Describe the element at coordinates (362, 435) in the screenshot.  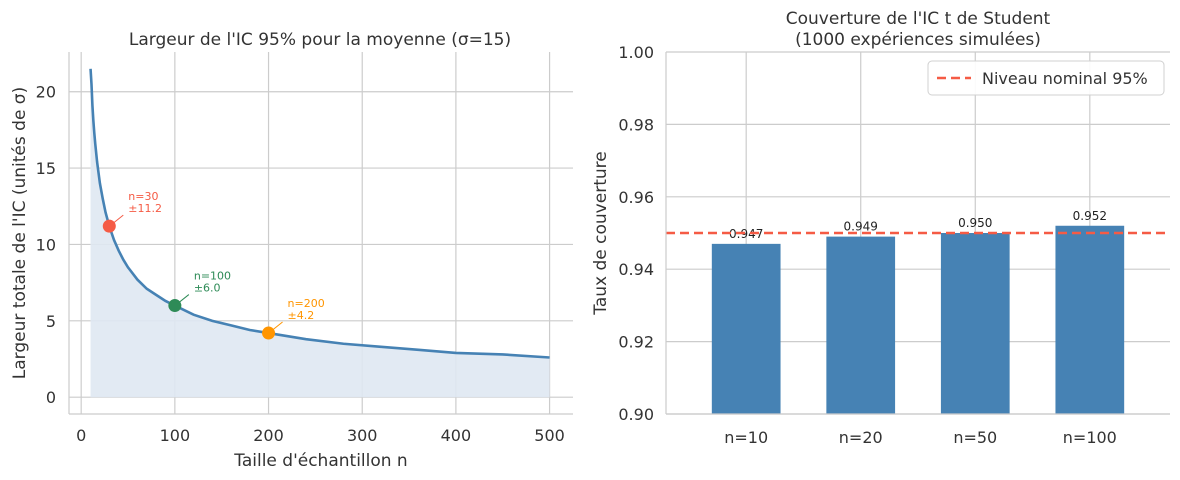
I see `left-x-tick-label: 300` at that location.